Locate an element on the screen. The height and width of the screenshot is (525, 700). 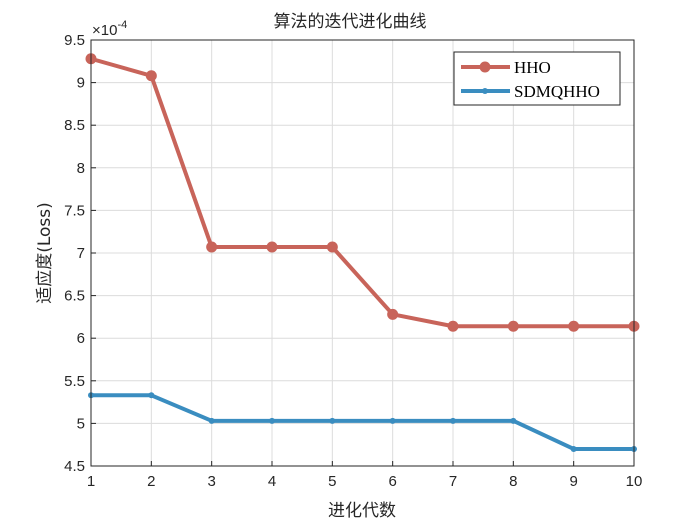
x-tick-label: 6 is located at coordinates (392, 481).